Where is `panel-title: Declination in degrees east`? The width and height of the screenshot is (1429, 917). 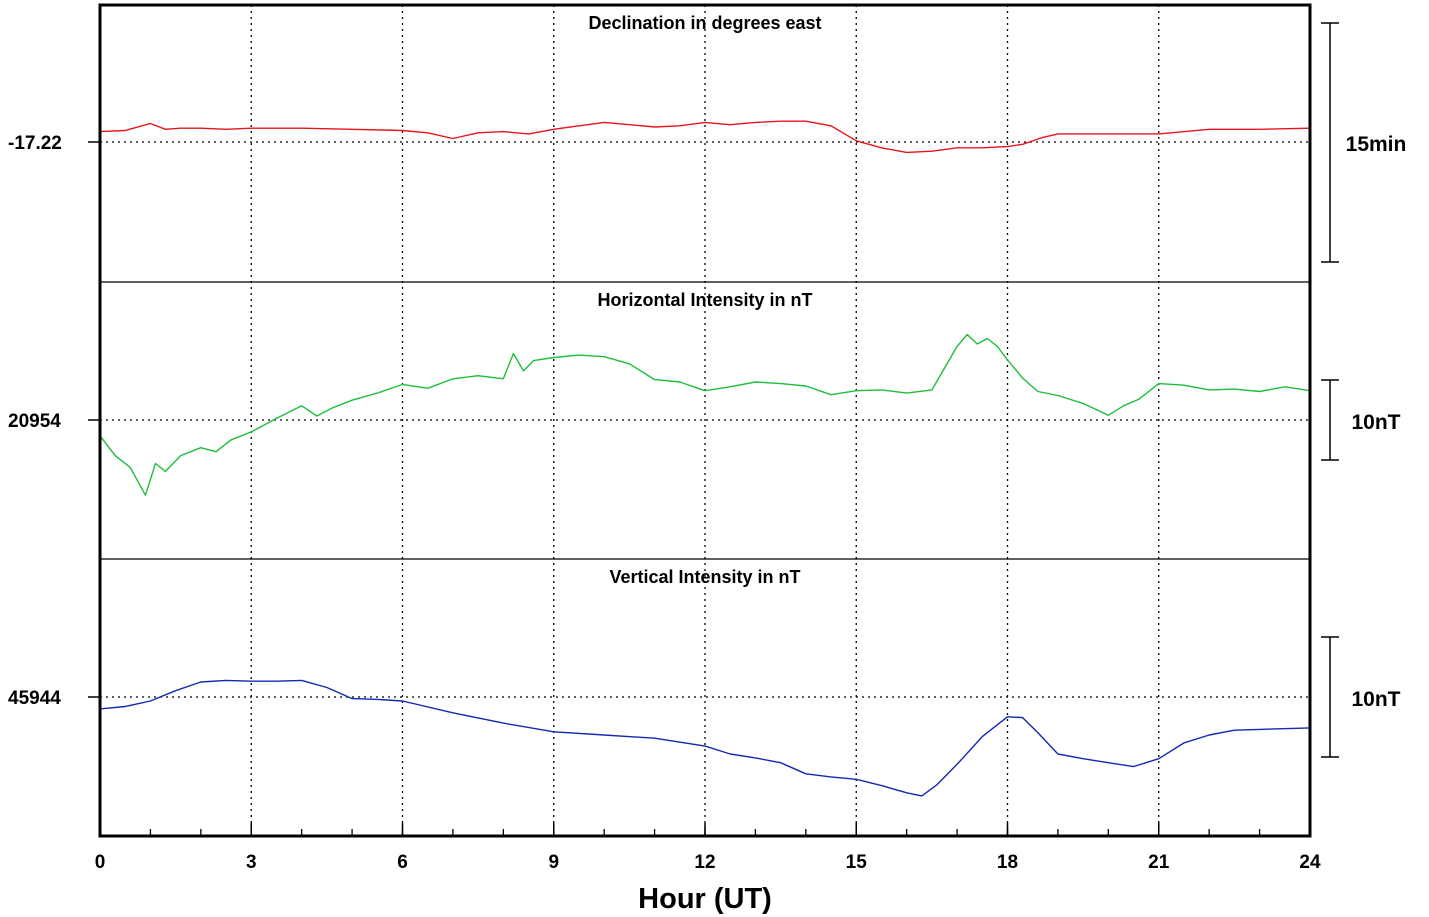
panel-title: Declination in degrees east is located at coordinates (704, 23).